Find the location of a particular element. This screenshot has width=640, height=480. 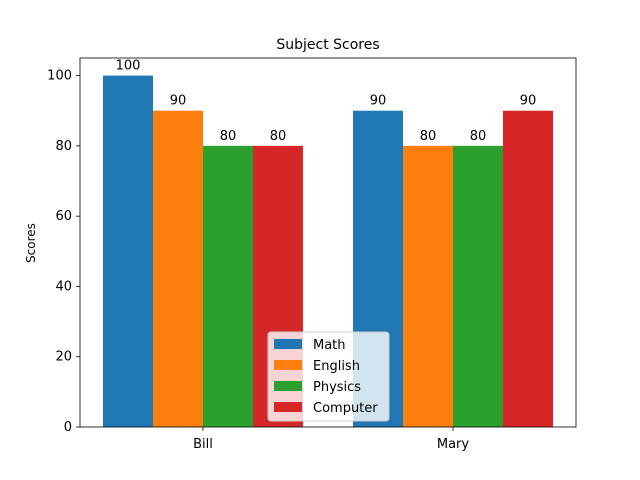

data-labels-group: 100 90 90 80 80 80 80 90 is located at coordinates (326, 101).